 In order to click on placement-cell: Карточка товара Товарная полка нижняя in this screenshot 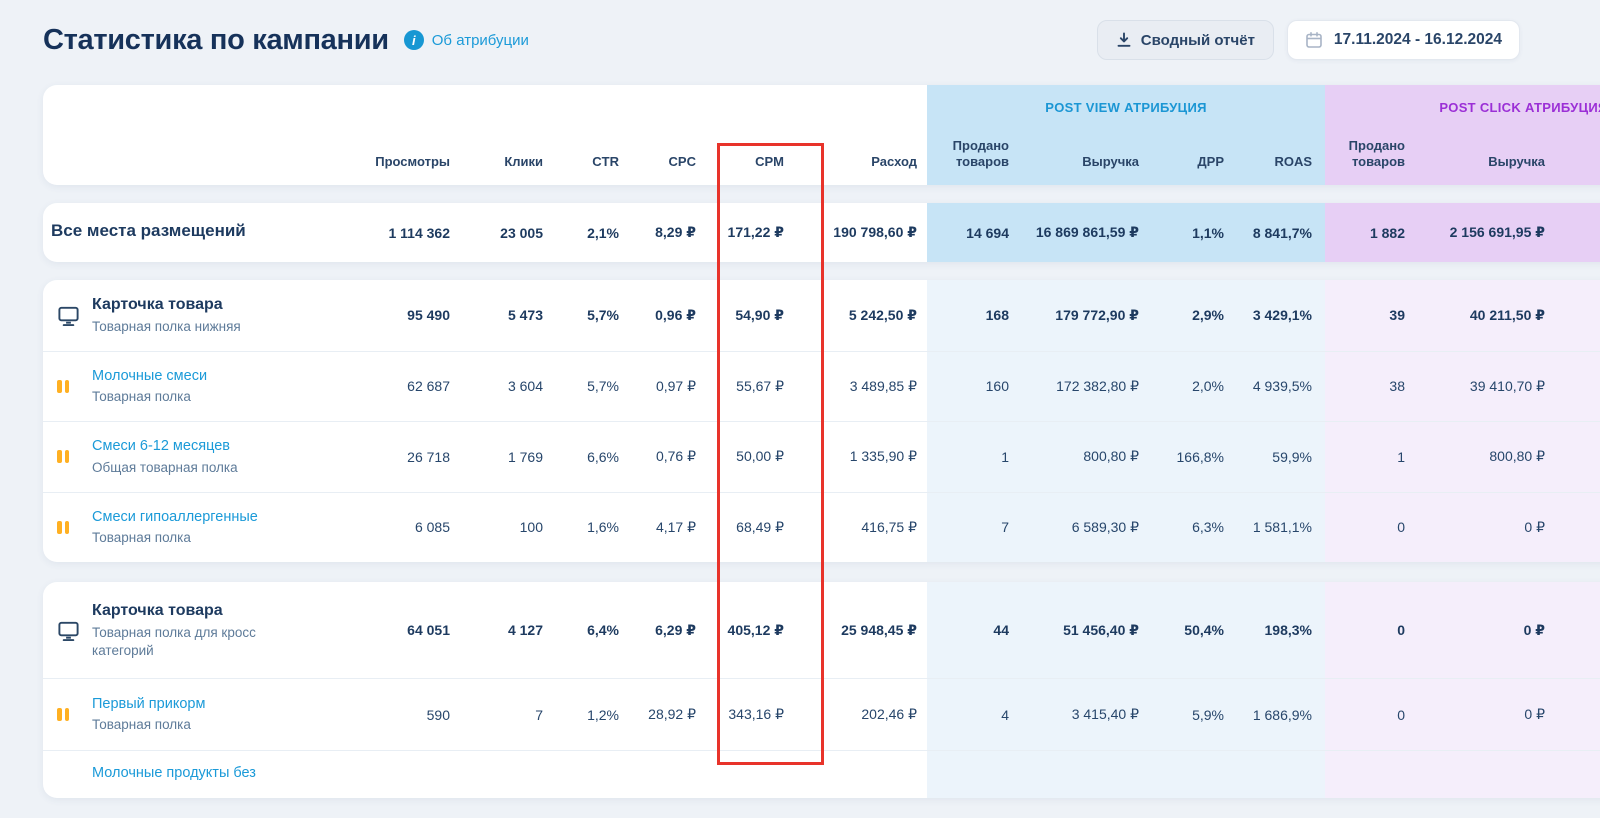, I will do `click(188, 315)`.